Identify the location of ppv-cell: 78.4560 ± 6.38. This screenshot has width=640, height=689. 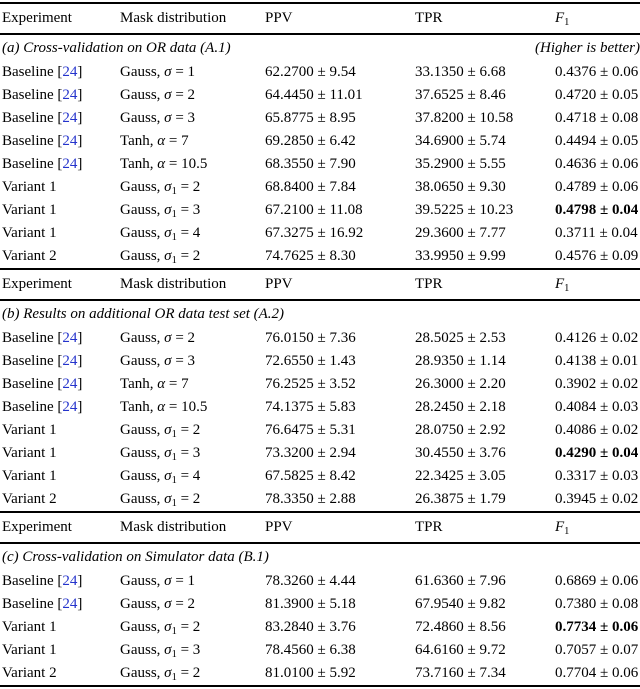
(310, 650).